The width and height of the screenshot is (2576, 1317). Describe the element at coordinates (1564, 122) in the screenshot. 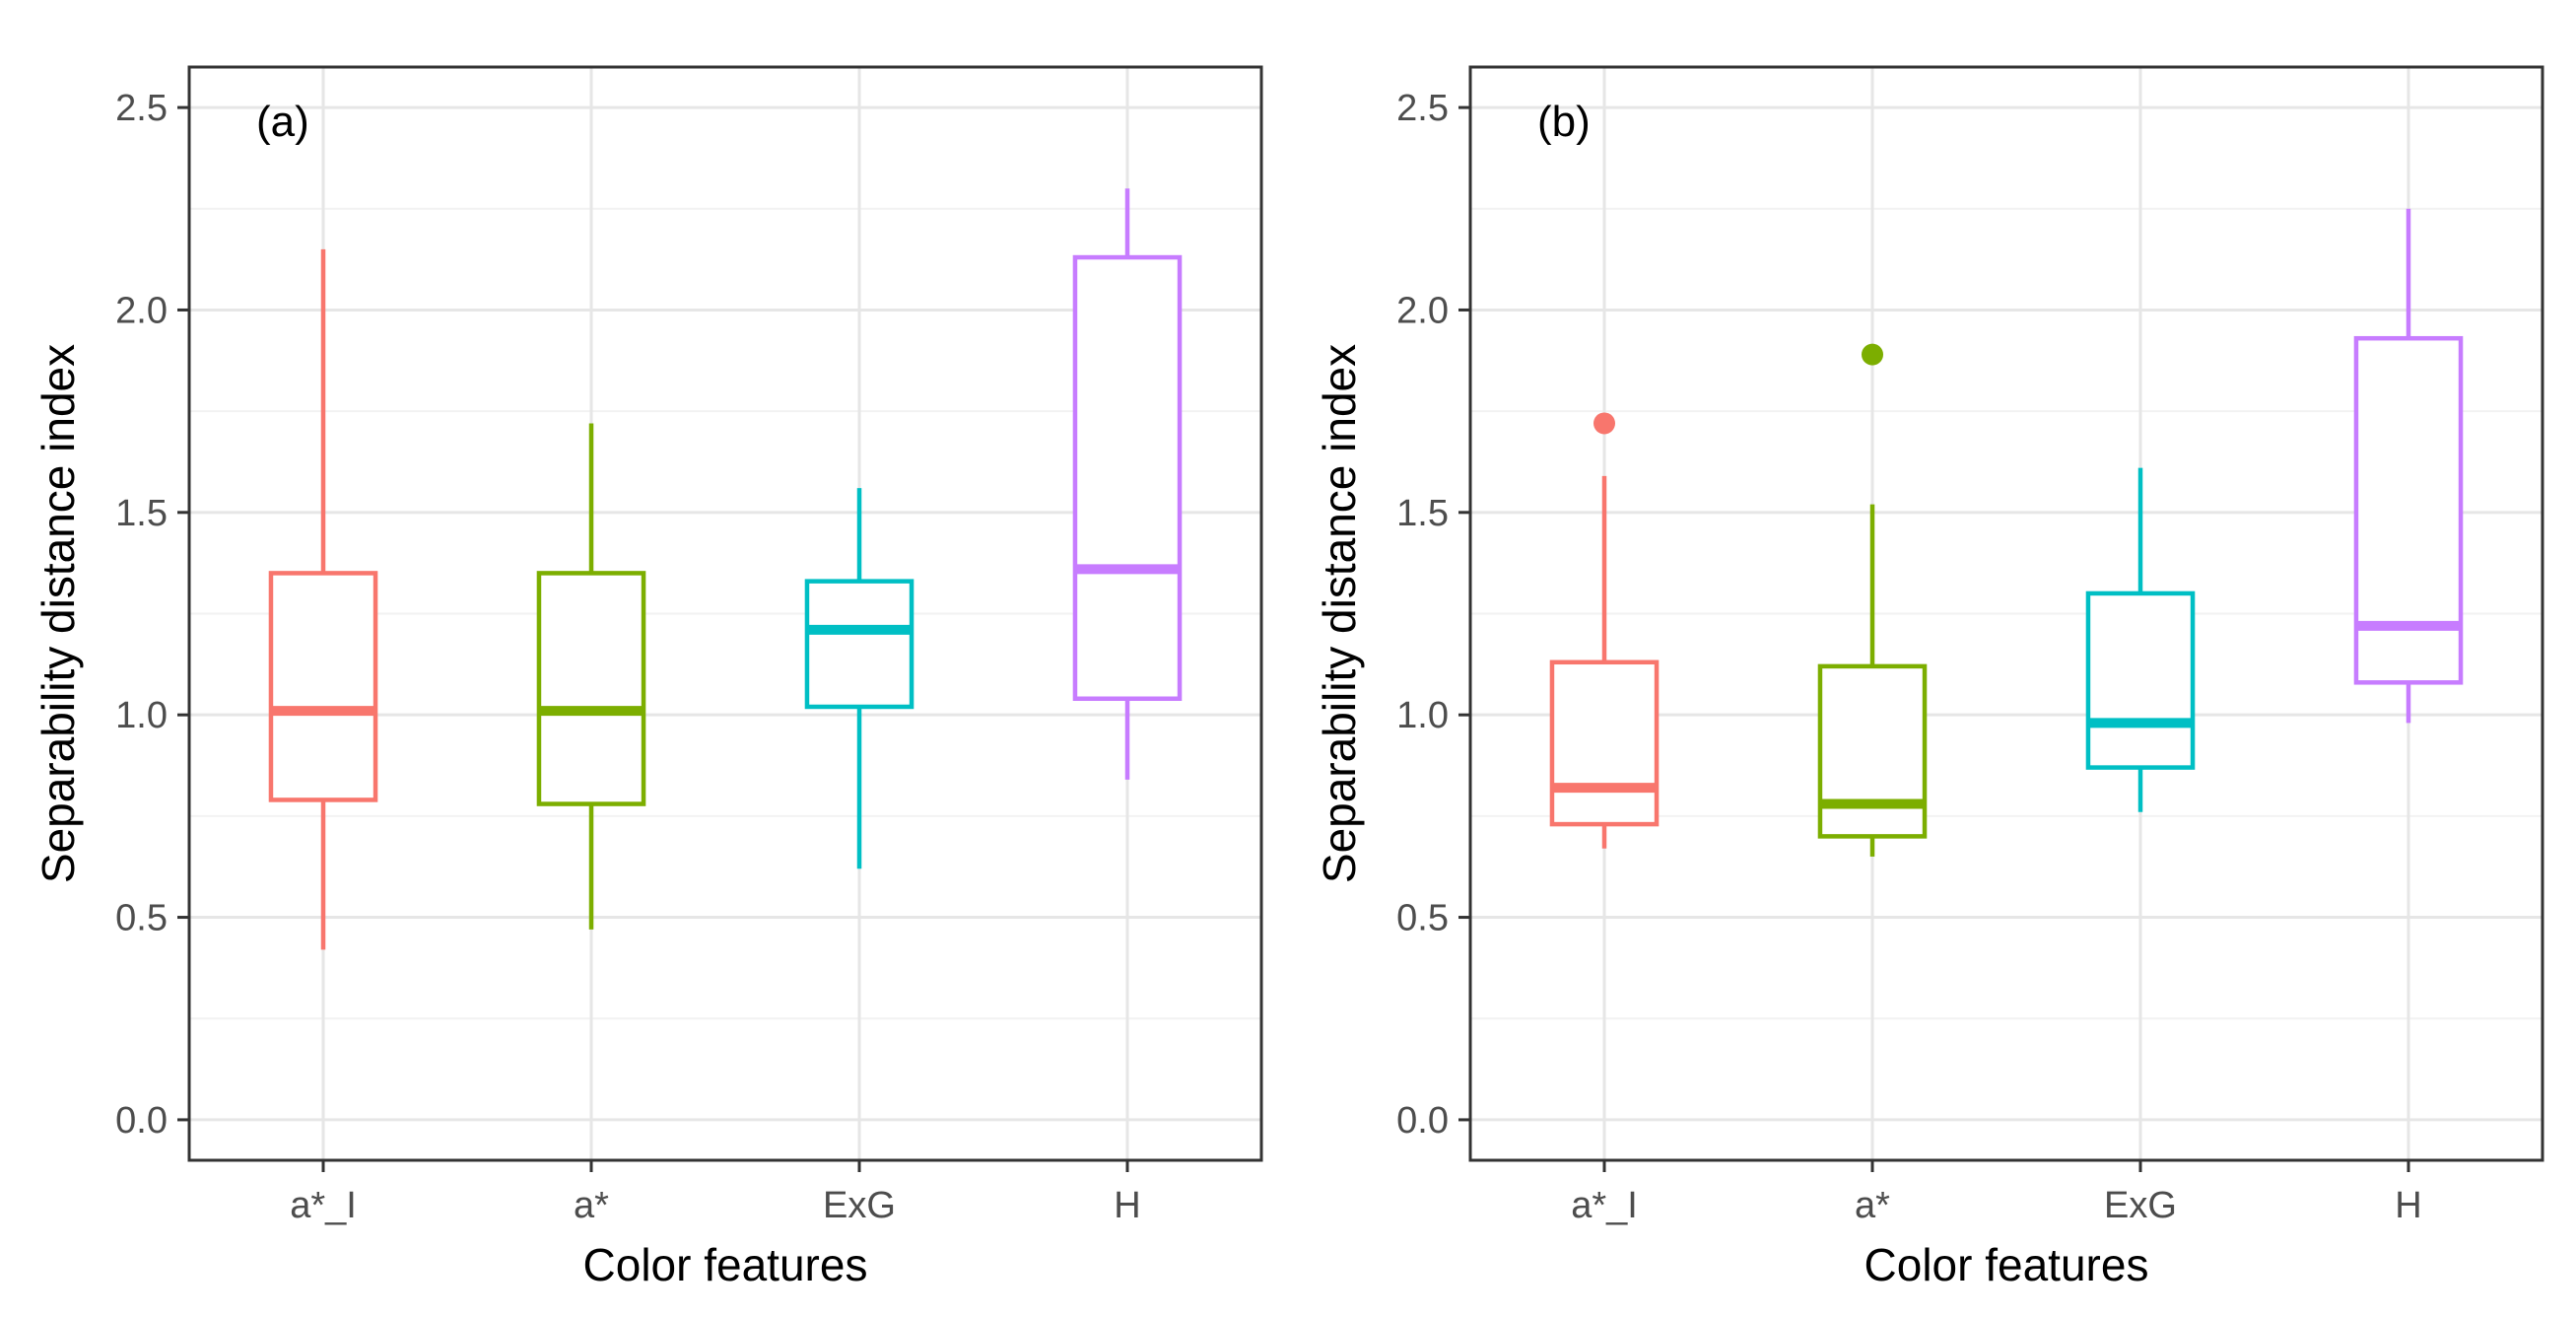

I see `panel-label: (b)` at that location.